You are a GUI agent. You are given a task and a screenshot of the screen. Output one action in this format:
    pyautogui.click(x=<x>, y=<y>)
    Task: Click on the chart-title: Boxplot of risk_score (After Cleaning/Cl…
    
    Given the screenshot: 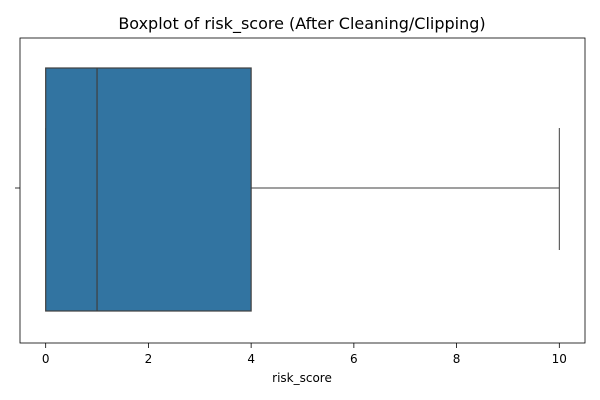 What is the action you would take?
    pyautogui.click(x=301, y=24)
    